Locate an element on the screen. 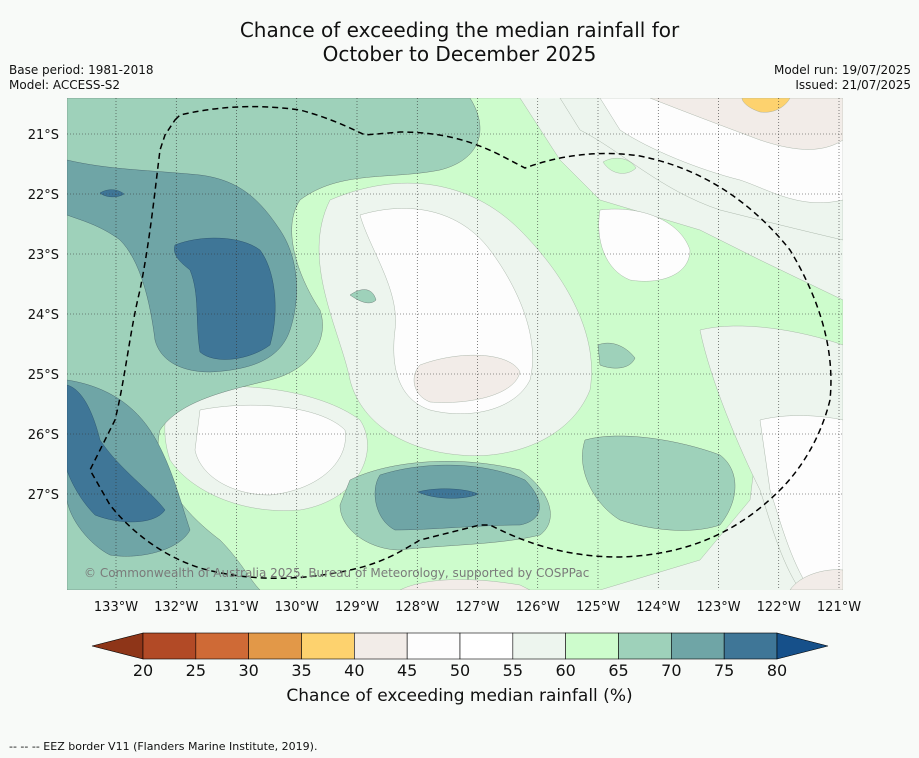  meta-left: Base period: 1981-2018 Model: ACCESS-S2 is located at coordinates (81, 78).